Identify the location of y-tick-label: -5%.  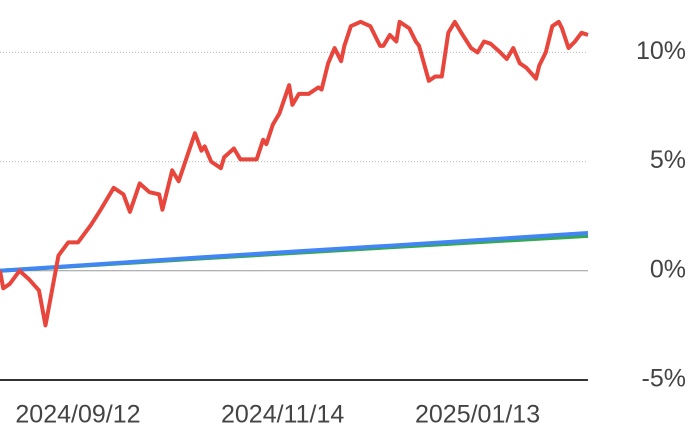
(664, 379).